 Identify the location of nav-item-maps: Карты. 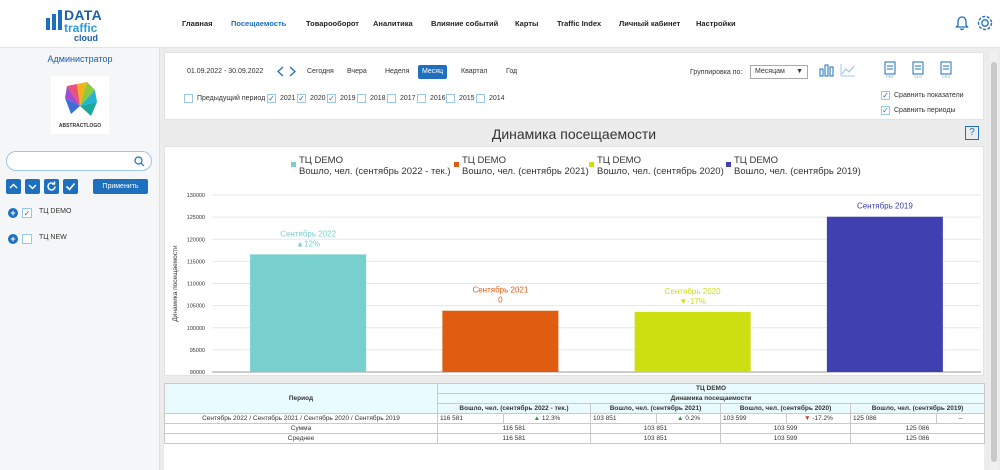
(527, 23).